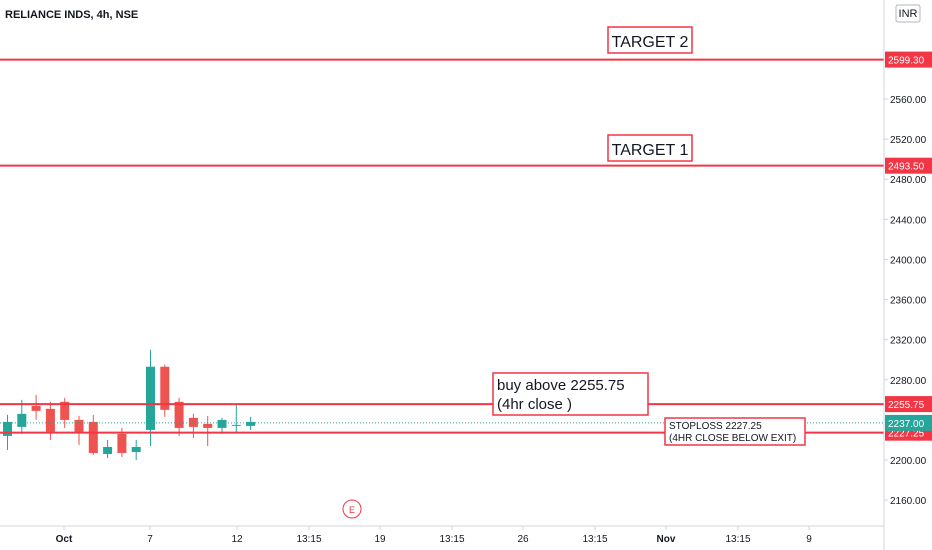 The image size is (932, 550). I want to click on buy-note-box, so click(570, 394).